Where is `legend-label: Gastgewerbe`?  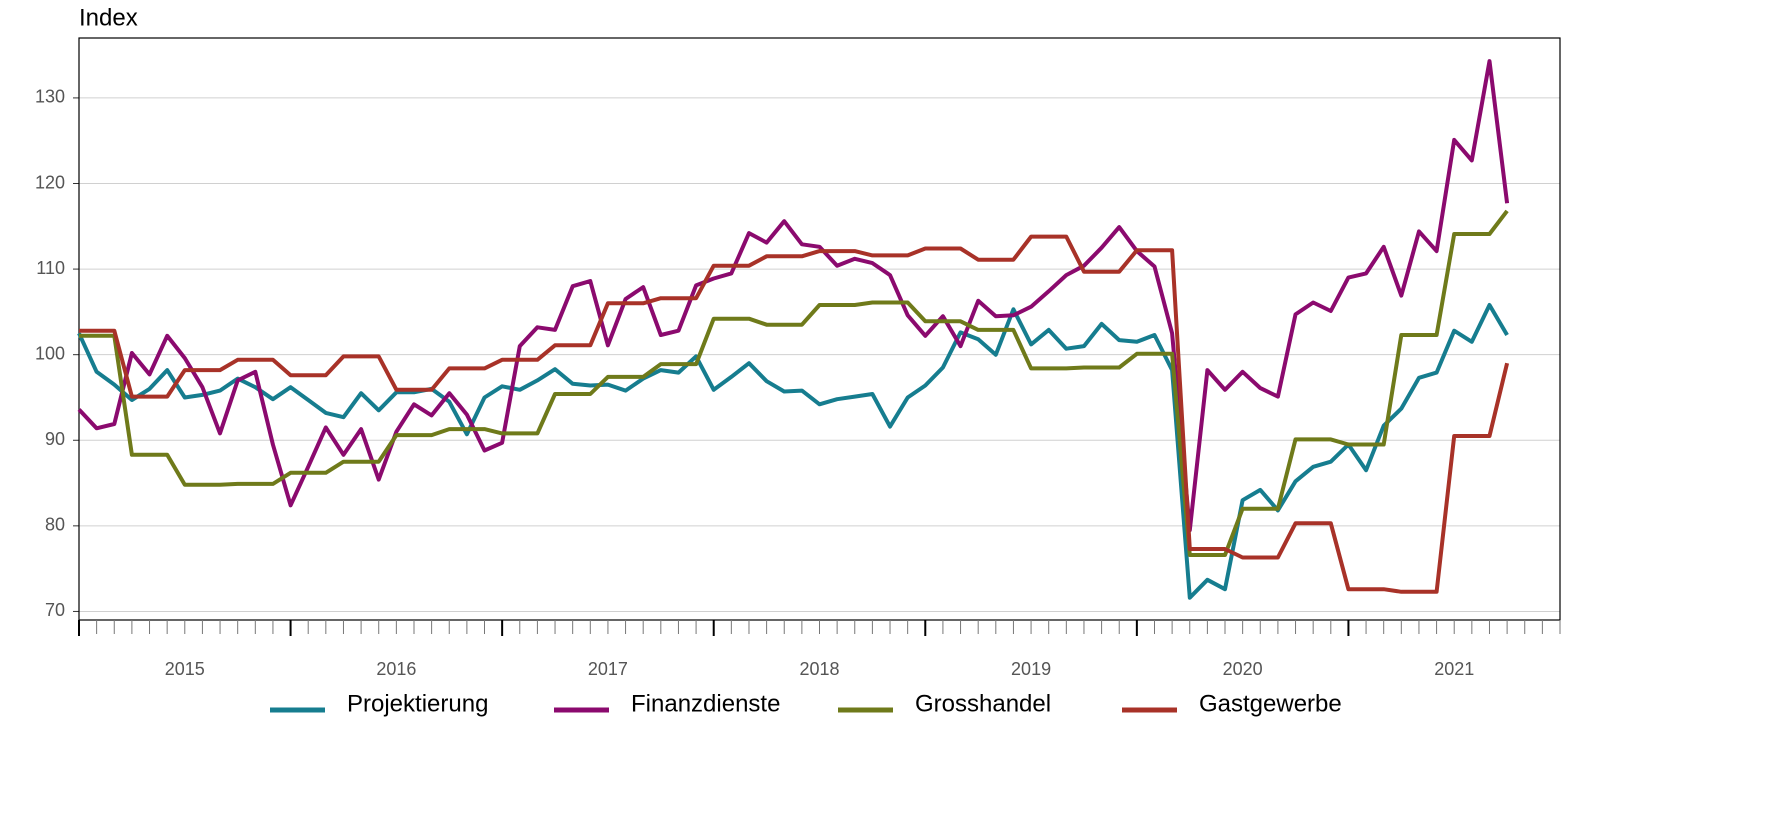
legend-label: Gastgewerbe is located at coordinates (1270, 703).